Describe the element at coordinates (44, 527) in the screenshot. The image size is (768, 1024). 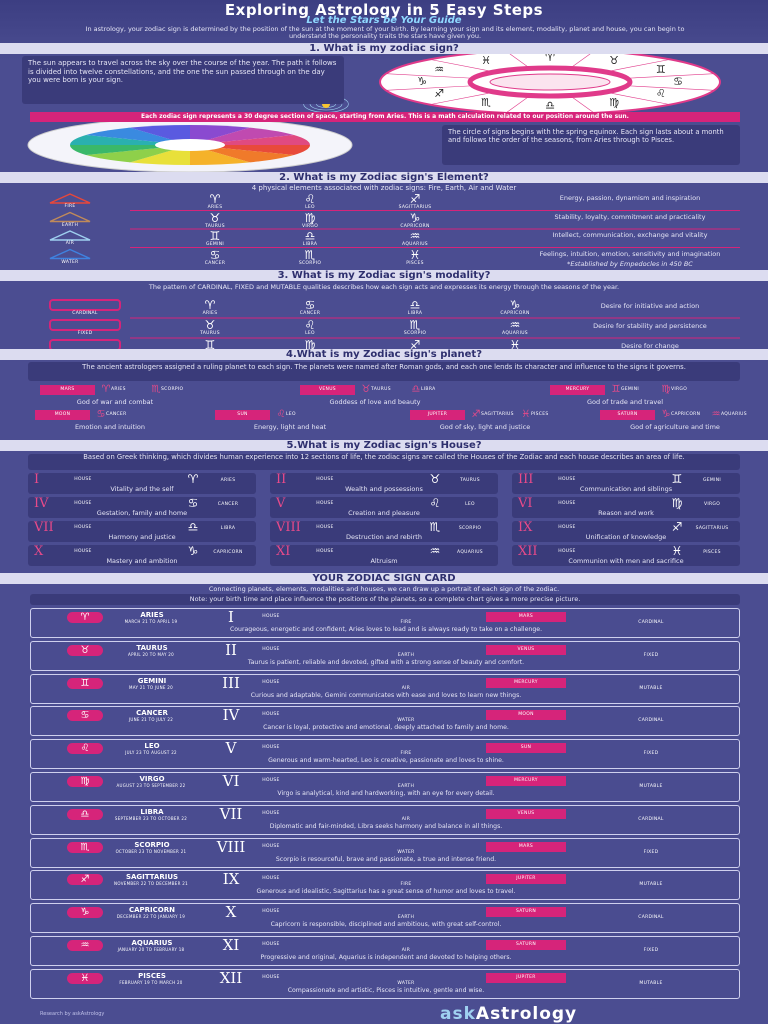
I see `house-numeral: VII` at that location.